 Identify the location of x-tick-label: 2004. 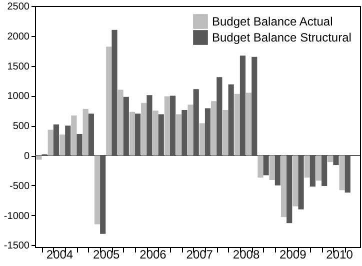
(60, 255).